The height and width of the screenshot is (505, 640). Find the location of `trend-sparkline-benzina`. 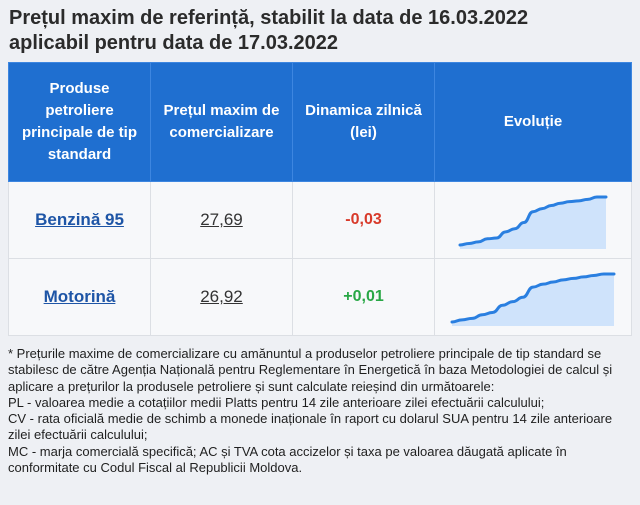

trend-sparkline-benzina is located at coordinates (533, 220).